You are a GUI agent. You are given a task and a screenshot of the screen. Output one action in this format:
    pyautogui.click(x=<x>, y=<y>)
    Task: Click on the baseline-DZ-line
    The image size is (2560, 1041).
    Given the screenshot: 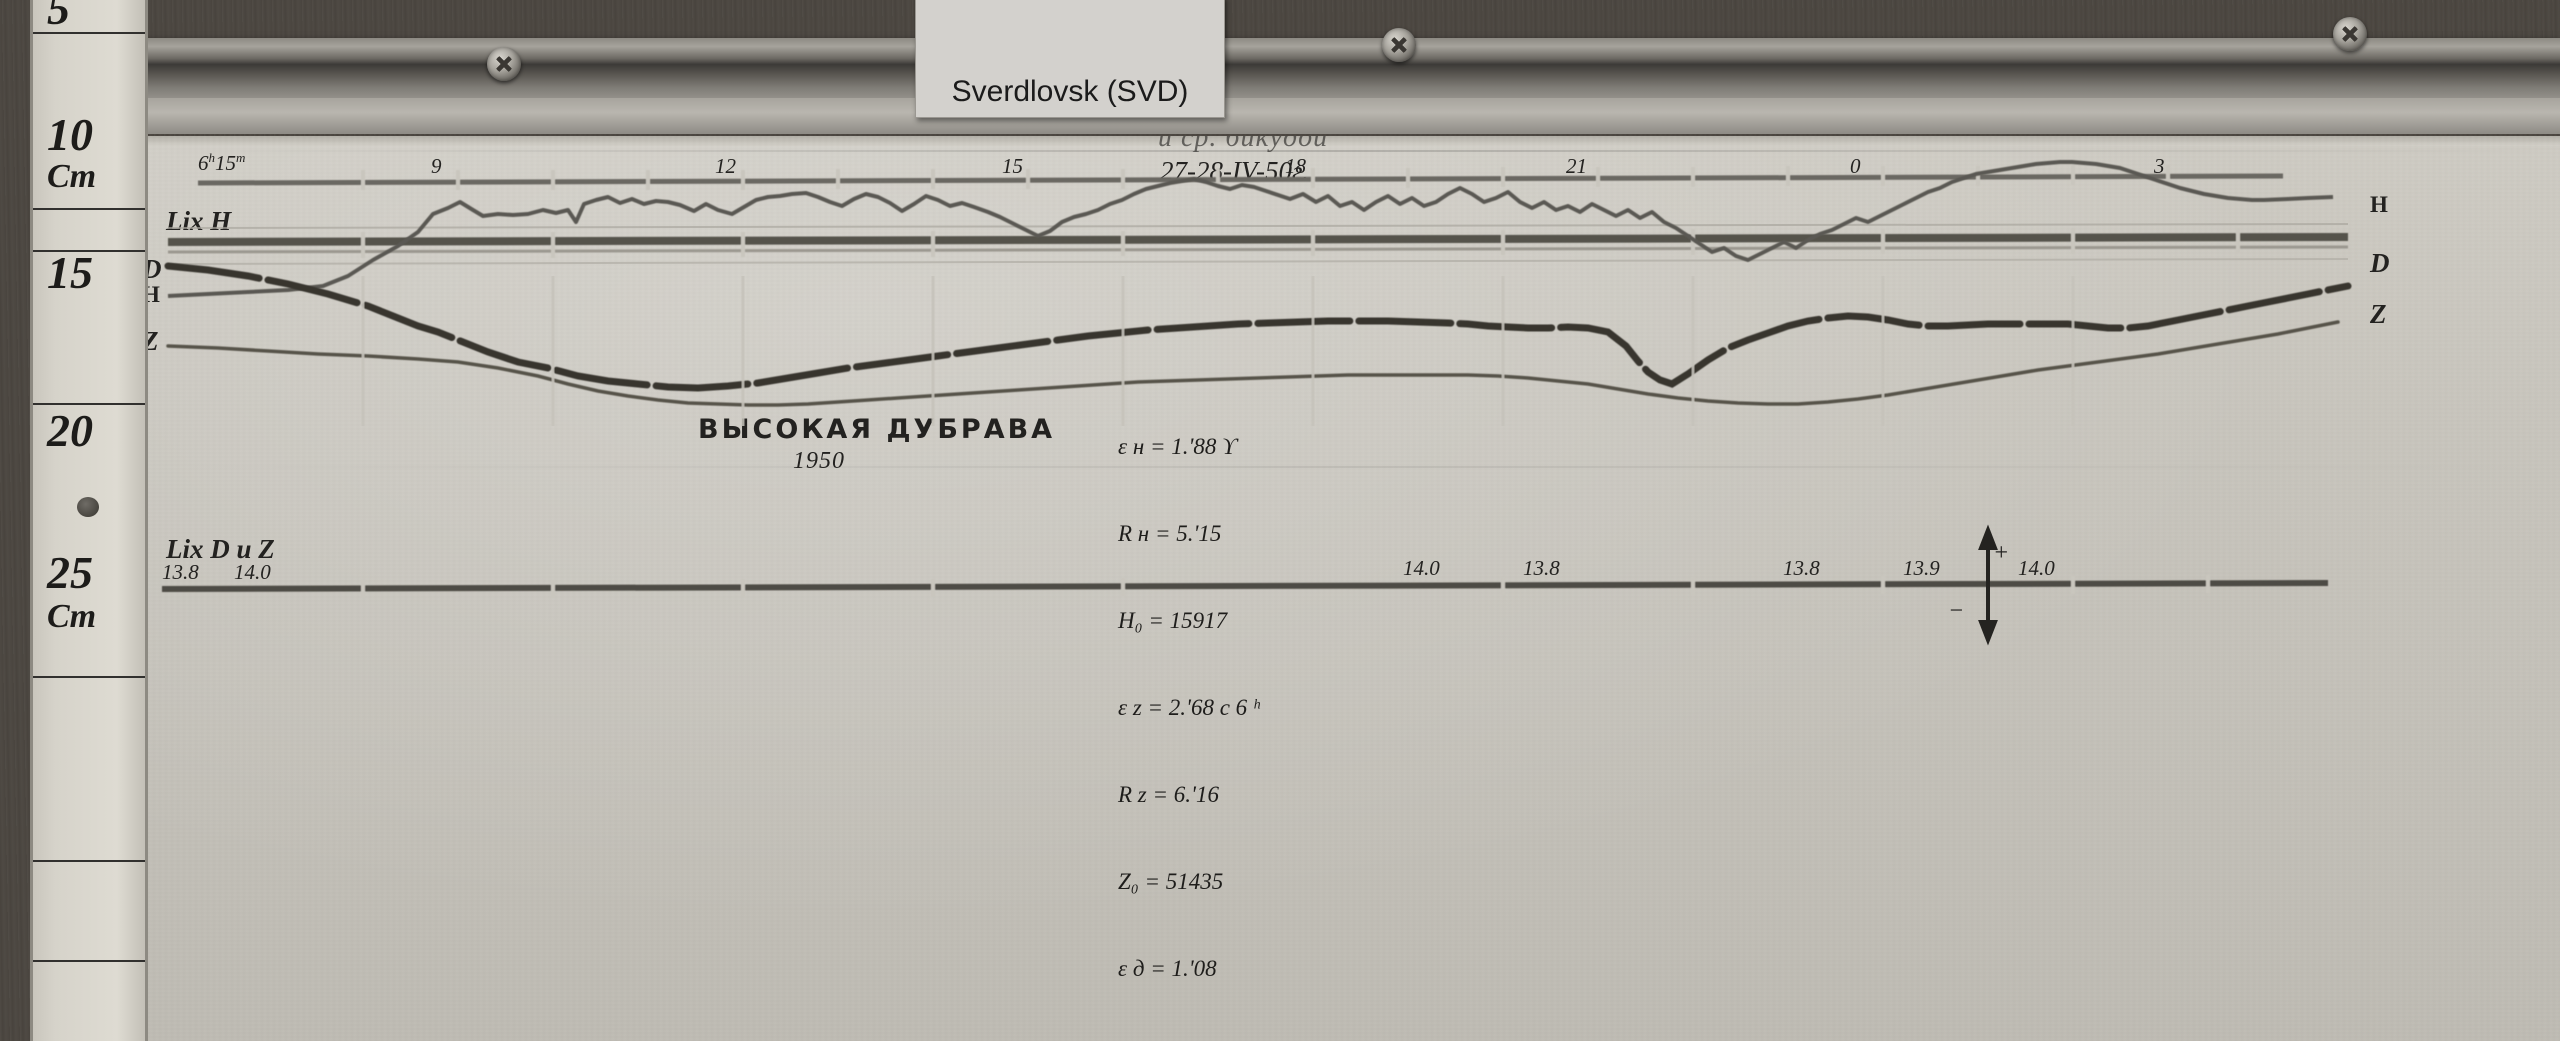 What is the action you would take?
    pyautogui.click(x=1245, y=586)
    